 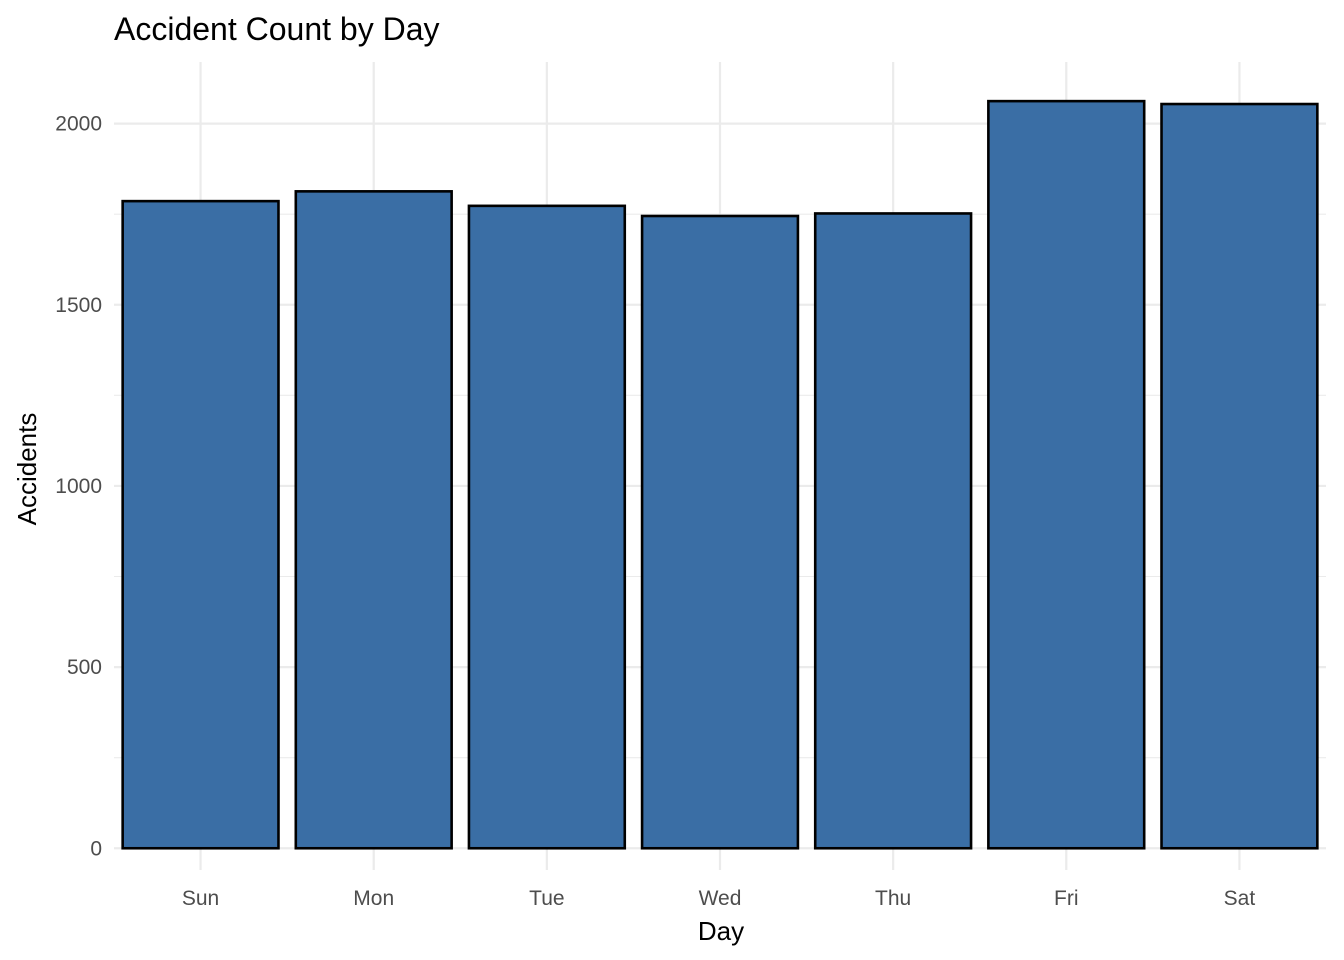 What do you see at coordinates (720, 532) in the screenshot?
I see `bar-wed` at bounding box center [720, 532].